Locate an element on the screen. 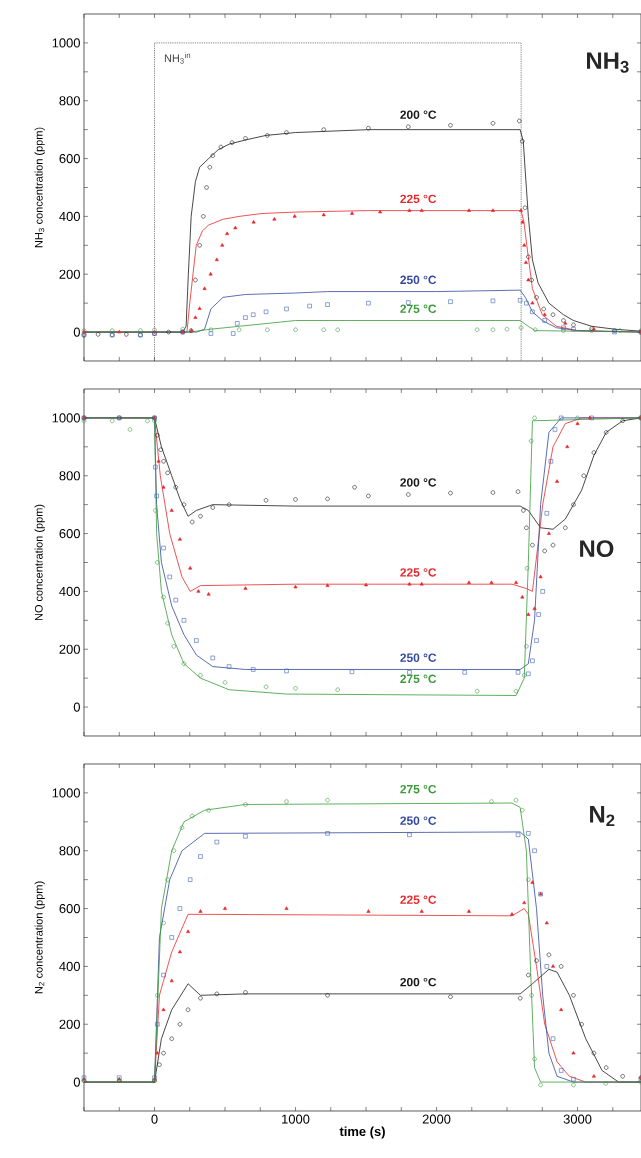  x-axis-title: time (s) is located at coordinates (362, 1132).